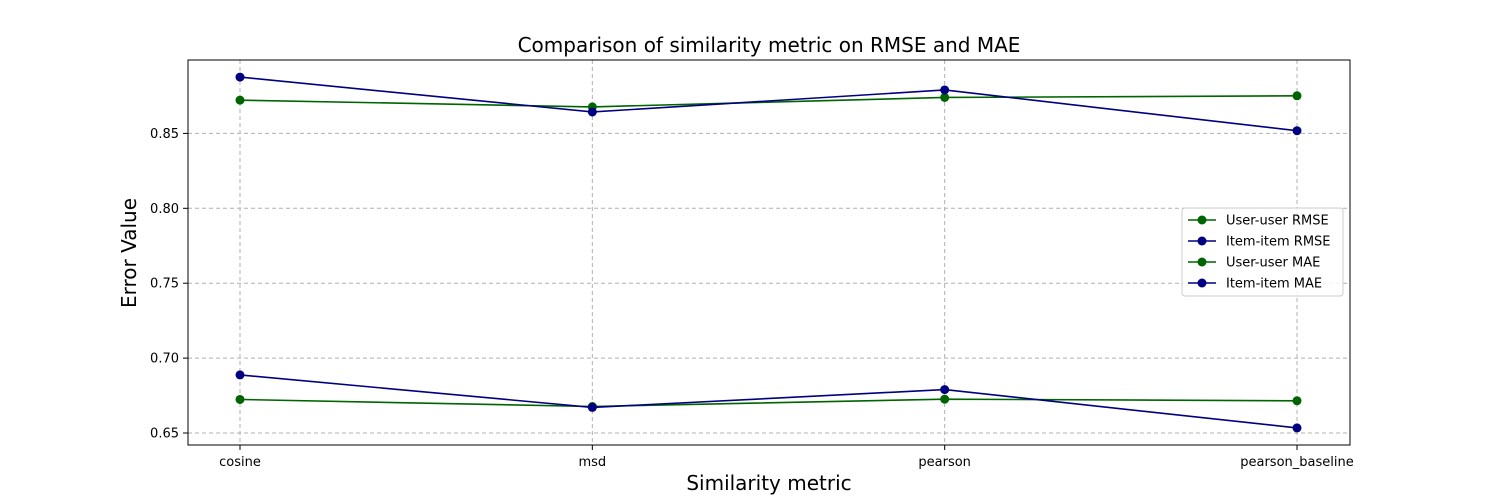  What do you see at coordinates (129, 253) in the screenshot?
I see `y-axis-label: Error Value` at bounding box center [129, 253].